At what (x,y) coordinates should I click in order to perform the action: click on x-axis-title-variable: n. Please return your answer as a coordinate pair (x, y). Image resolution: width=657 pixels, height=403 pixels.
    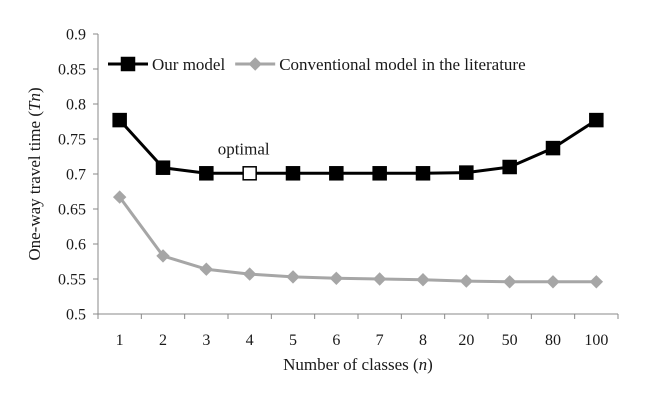
    Looking at the image, I should click on (423, 364).